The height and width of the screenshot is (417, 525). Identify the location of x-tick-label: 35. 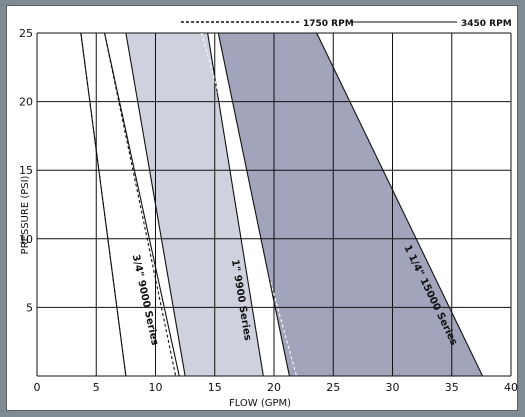
(452, 387).